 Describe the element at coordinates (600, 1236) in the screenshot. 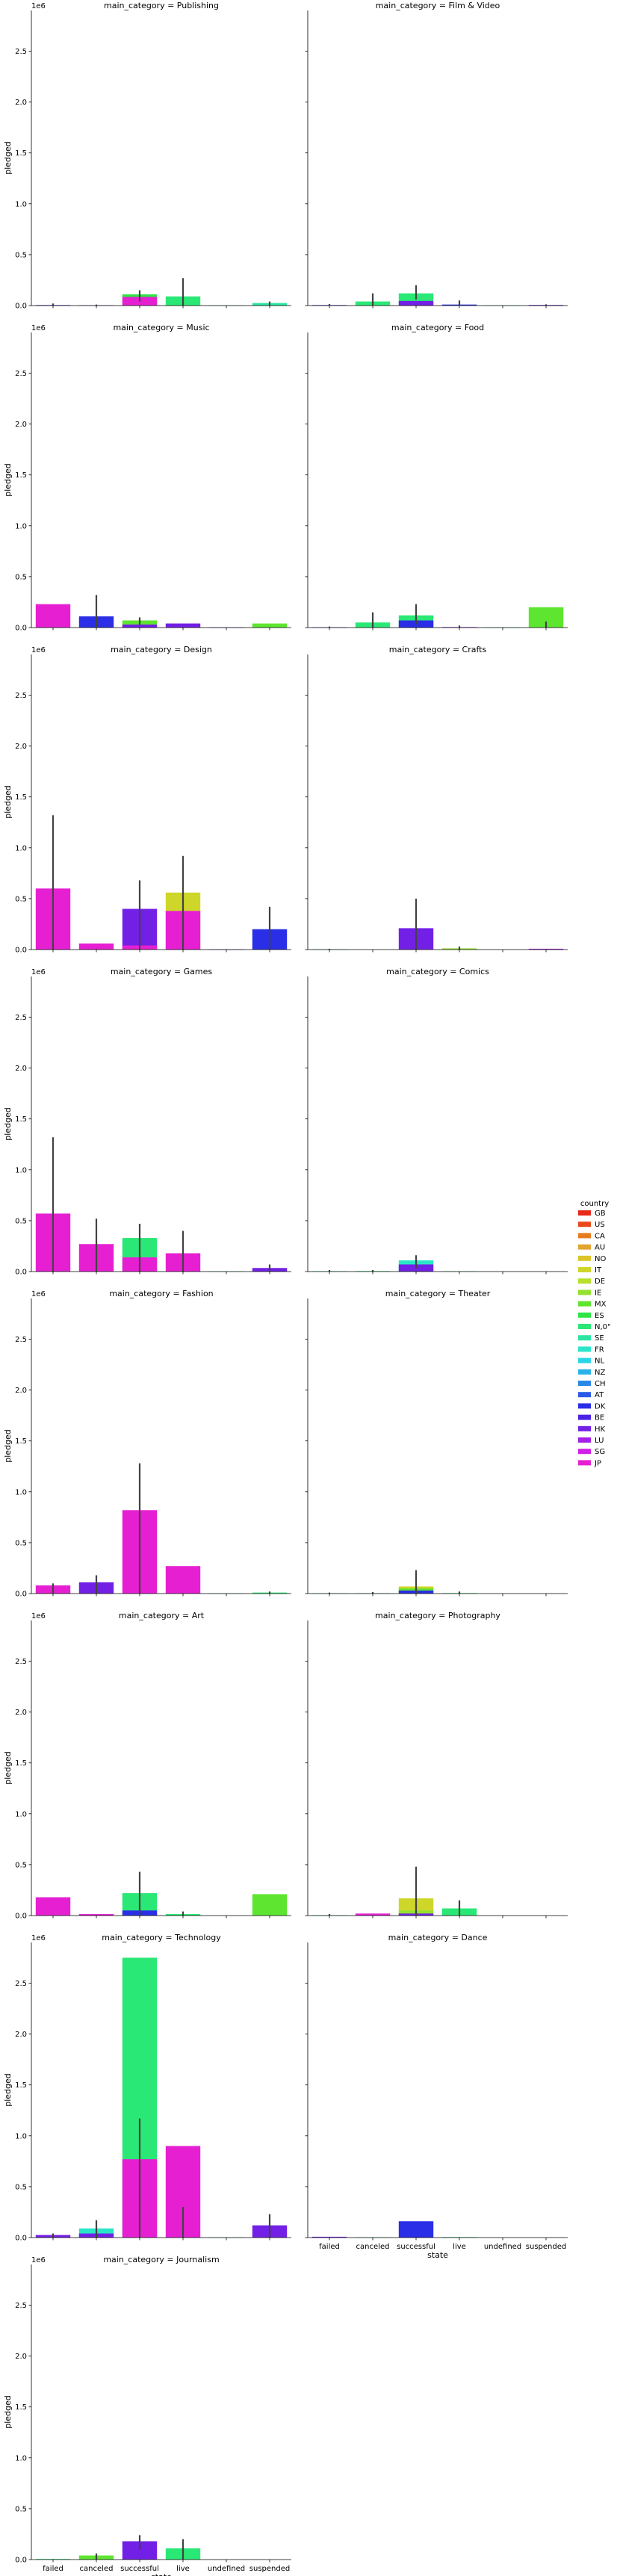

I see `legend-label: CA` at that location.